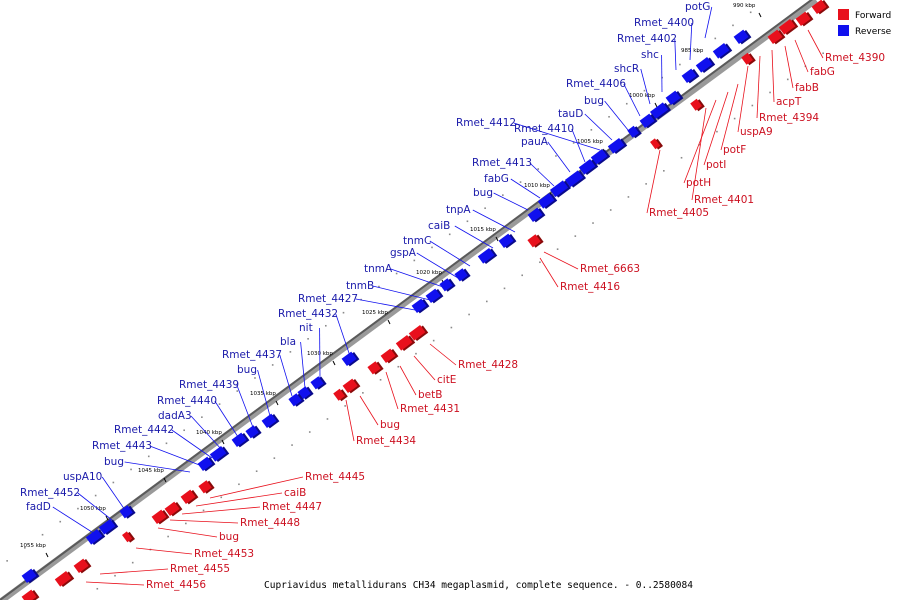 The height and width of the screenshot is (600, 900). What do you see at coordinates (82, 477) in the screenshot?
I see `reverse-gene-label: uspA10` at bounding box center [82, 477].